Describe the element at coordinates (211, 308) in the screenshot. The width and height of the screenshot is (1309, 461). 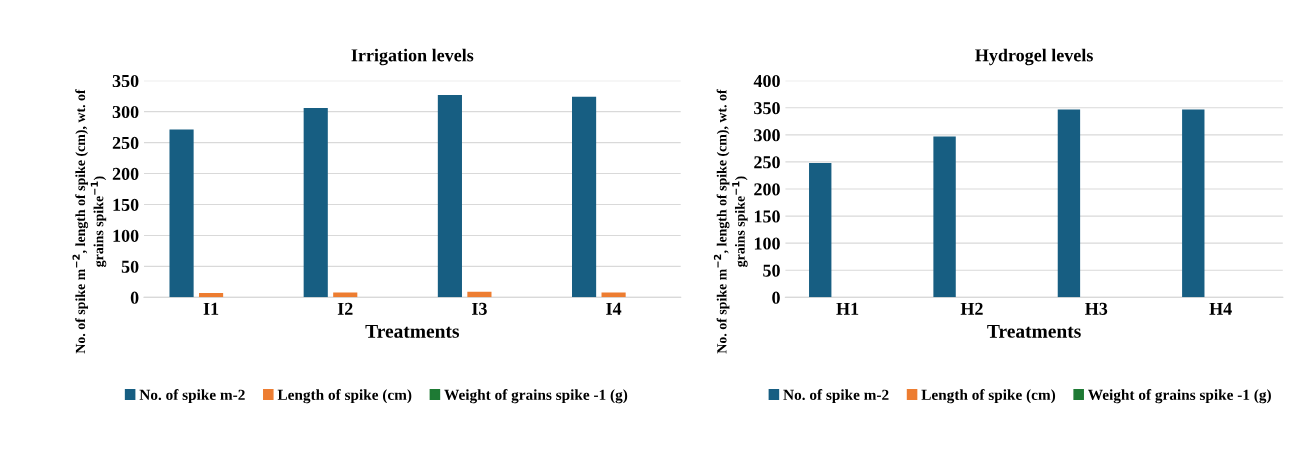
I see `x-tick-label: I1` at that location.